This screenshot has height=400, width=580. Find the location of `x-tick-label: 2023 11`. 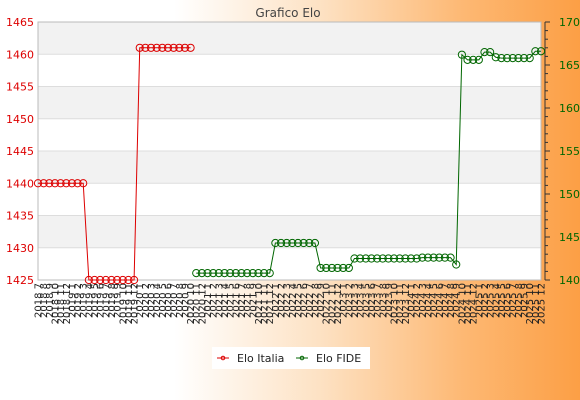

x-tick-label: 2023 11 is located at coordinates (400, 303).